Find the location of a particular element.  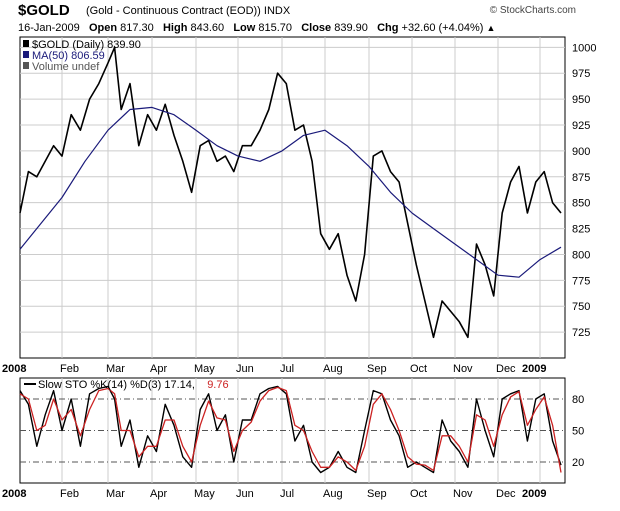

close-label: Close is located at coordinates (316, 28).